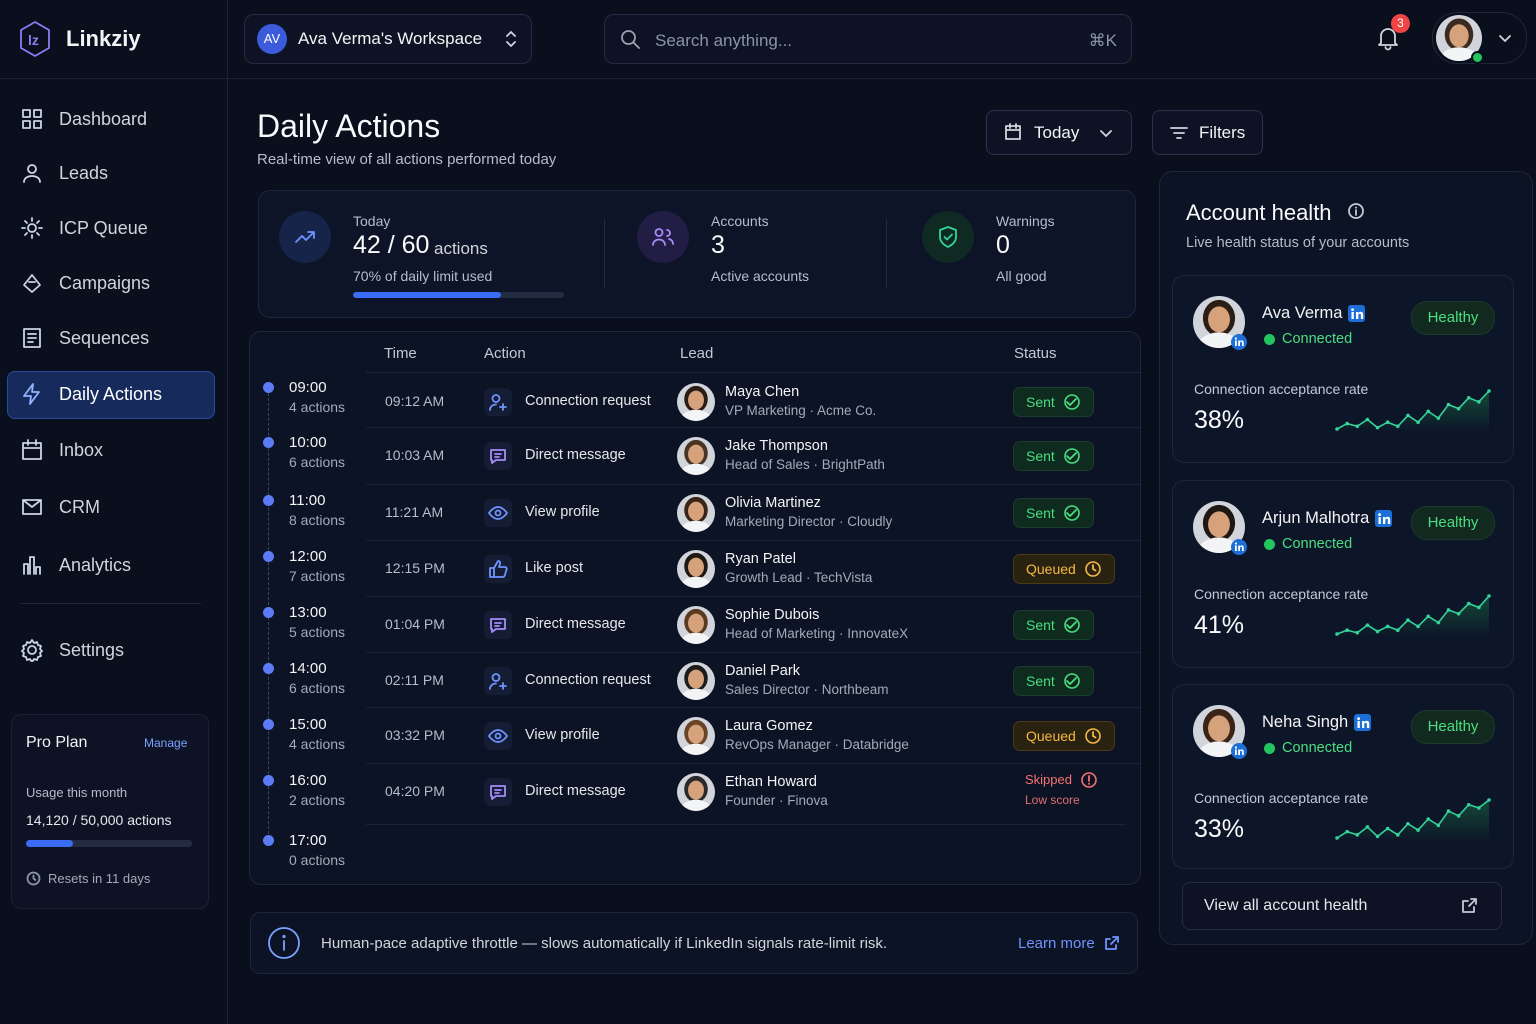 This screenshot has height=1024, width=1536. Describe the element at coordinates (415, 624) in the screenshot. I see `row-time: 01:04 PM` at that location.